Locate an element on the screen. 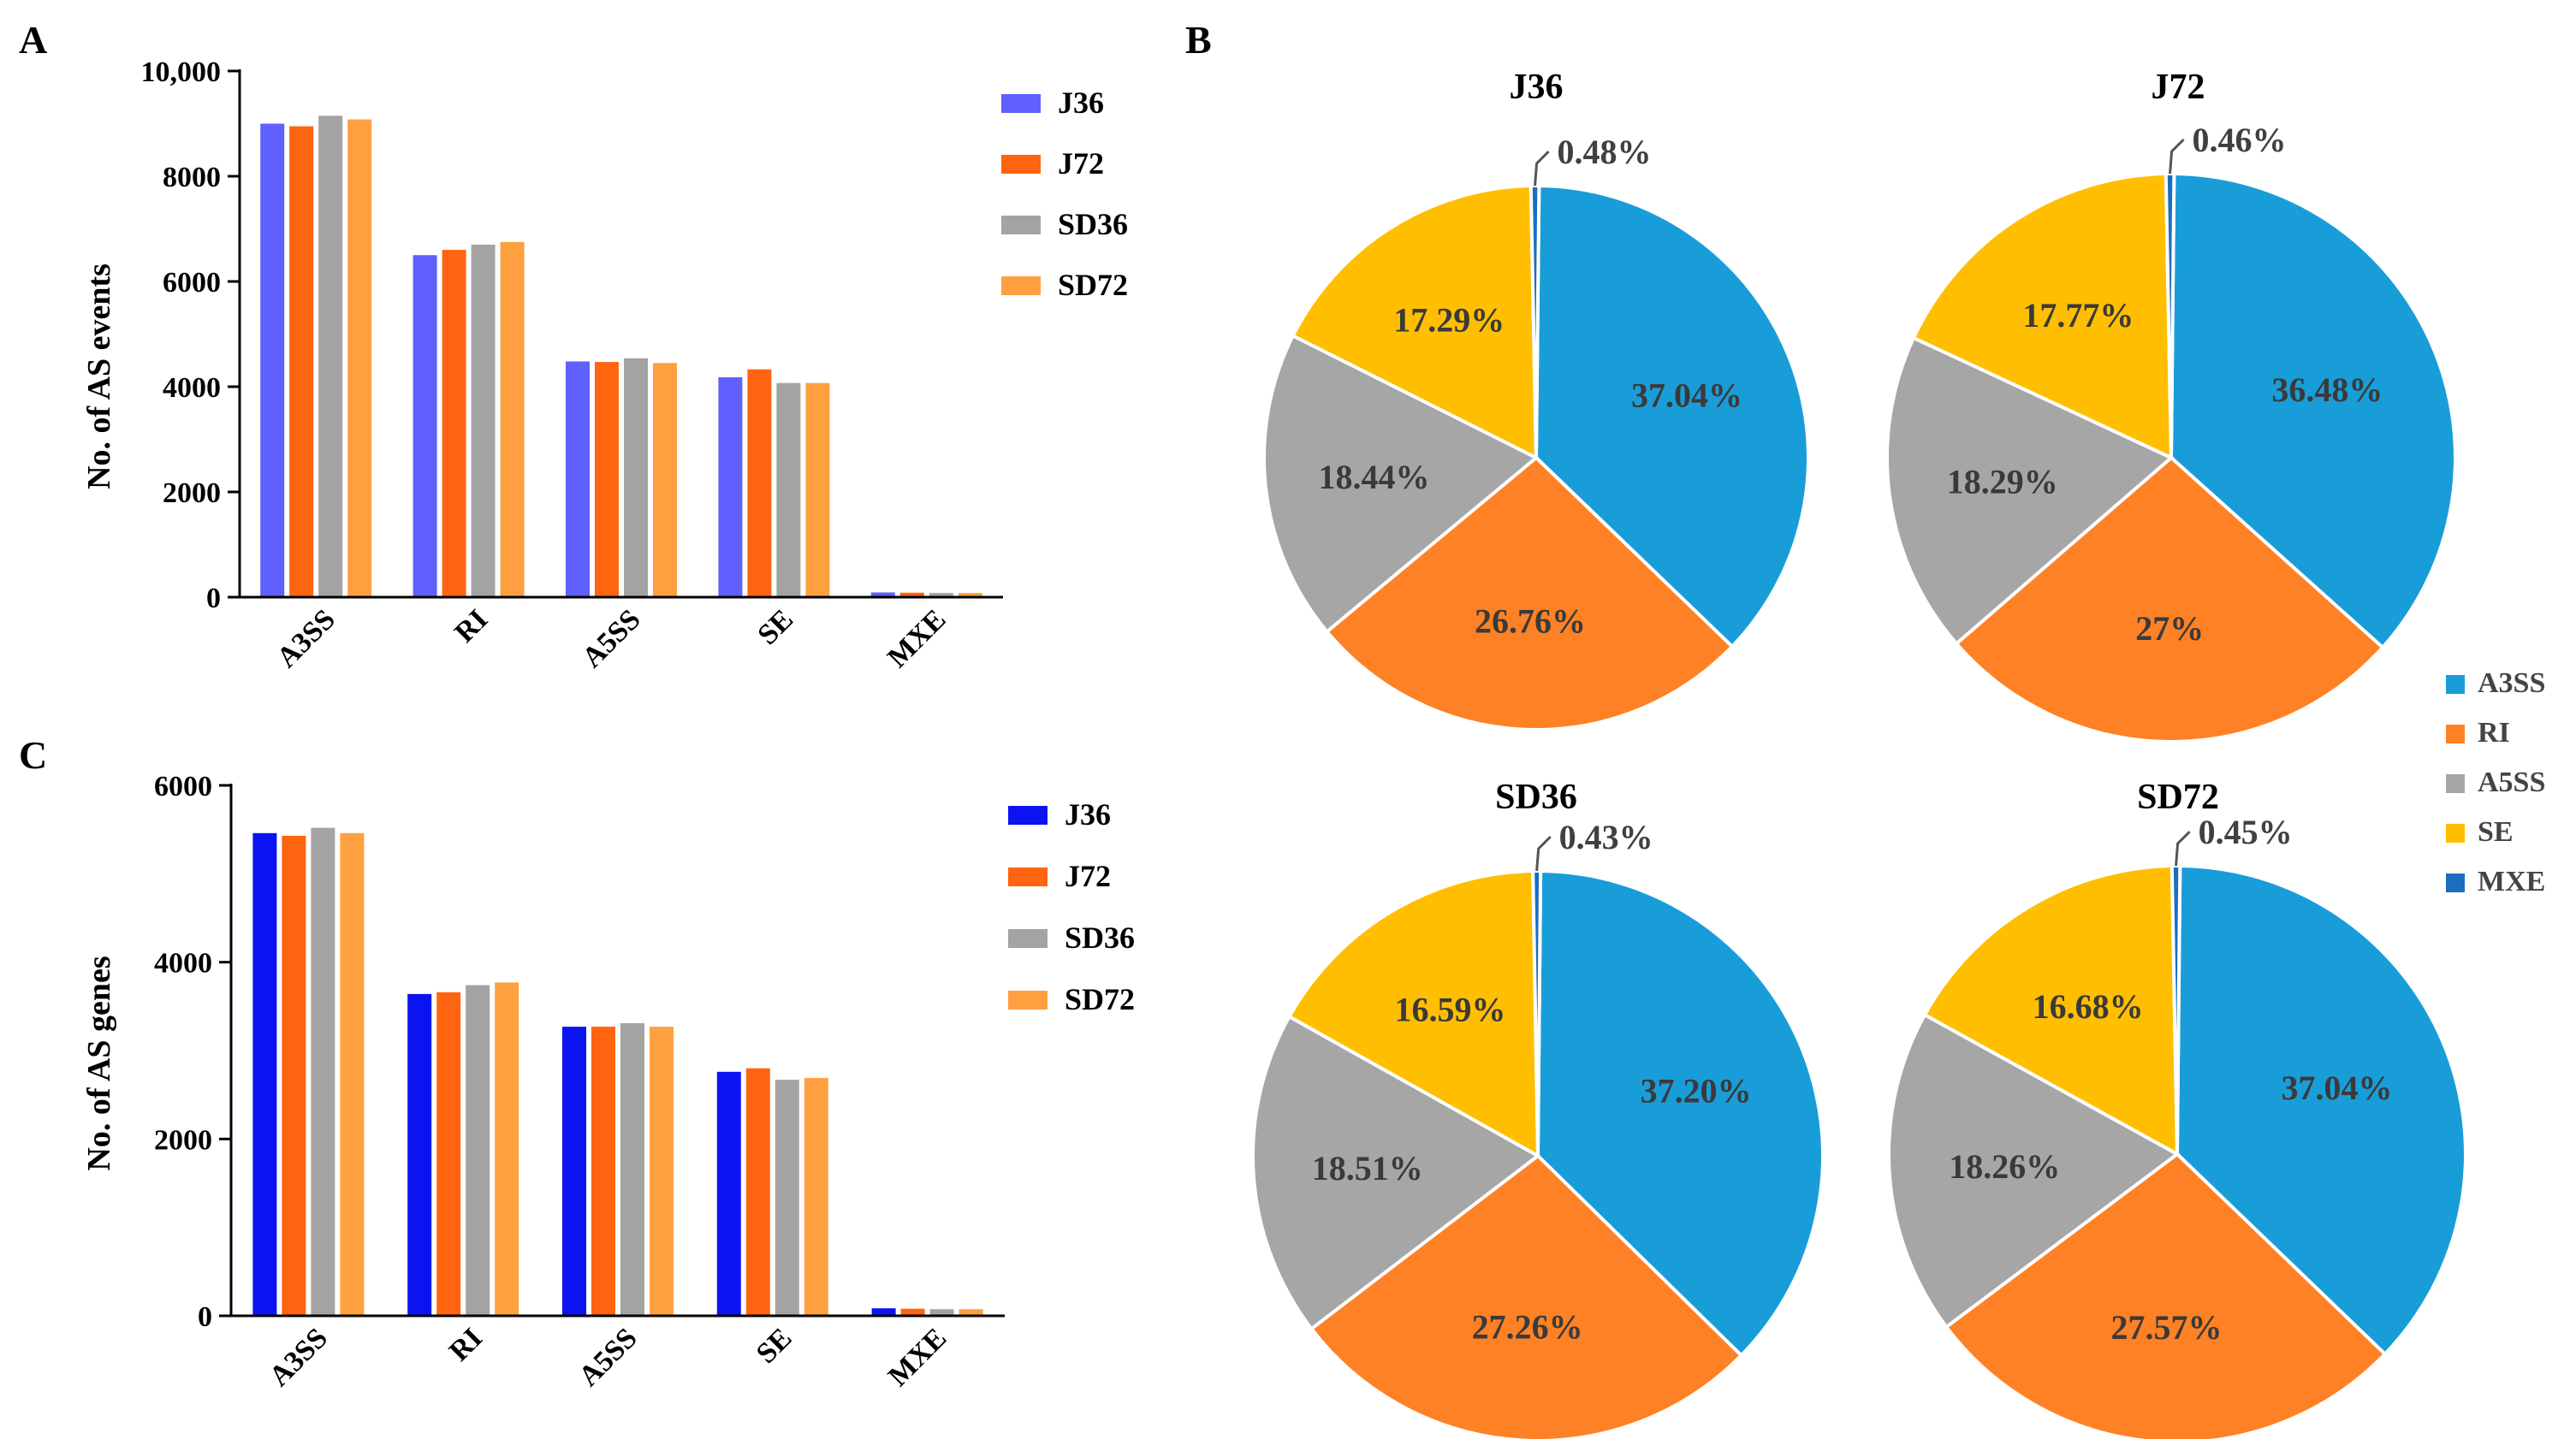 This screenshot has height=1439, width=2576. panel-letter-b: B is located at coordinates (1198, 40).